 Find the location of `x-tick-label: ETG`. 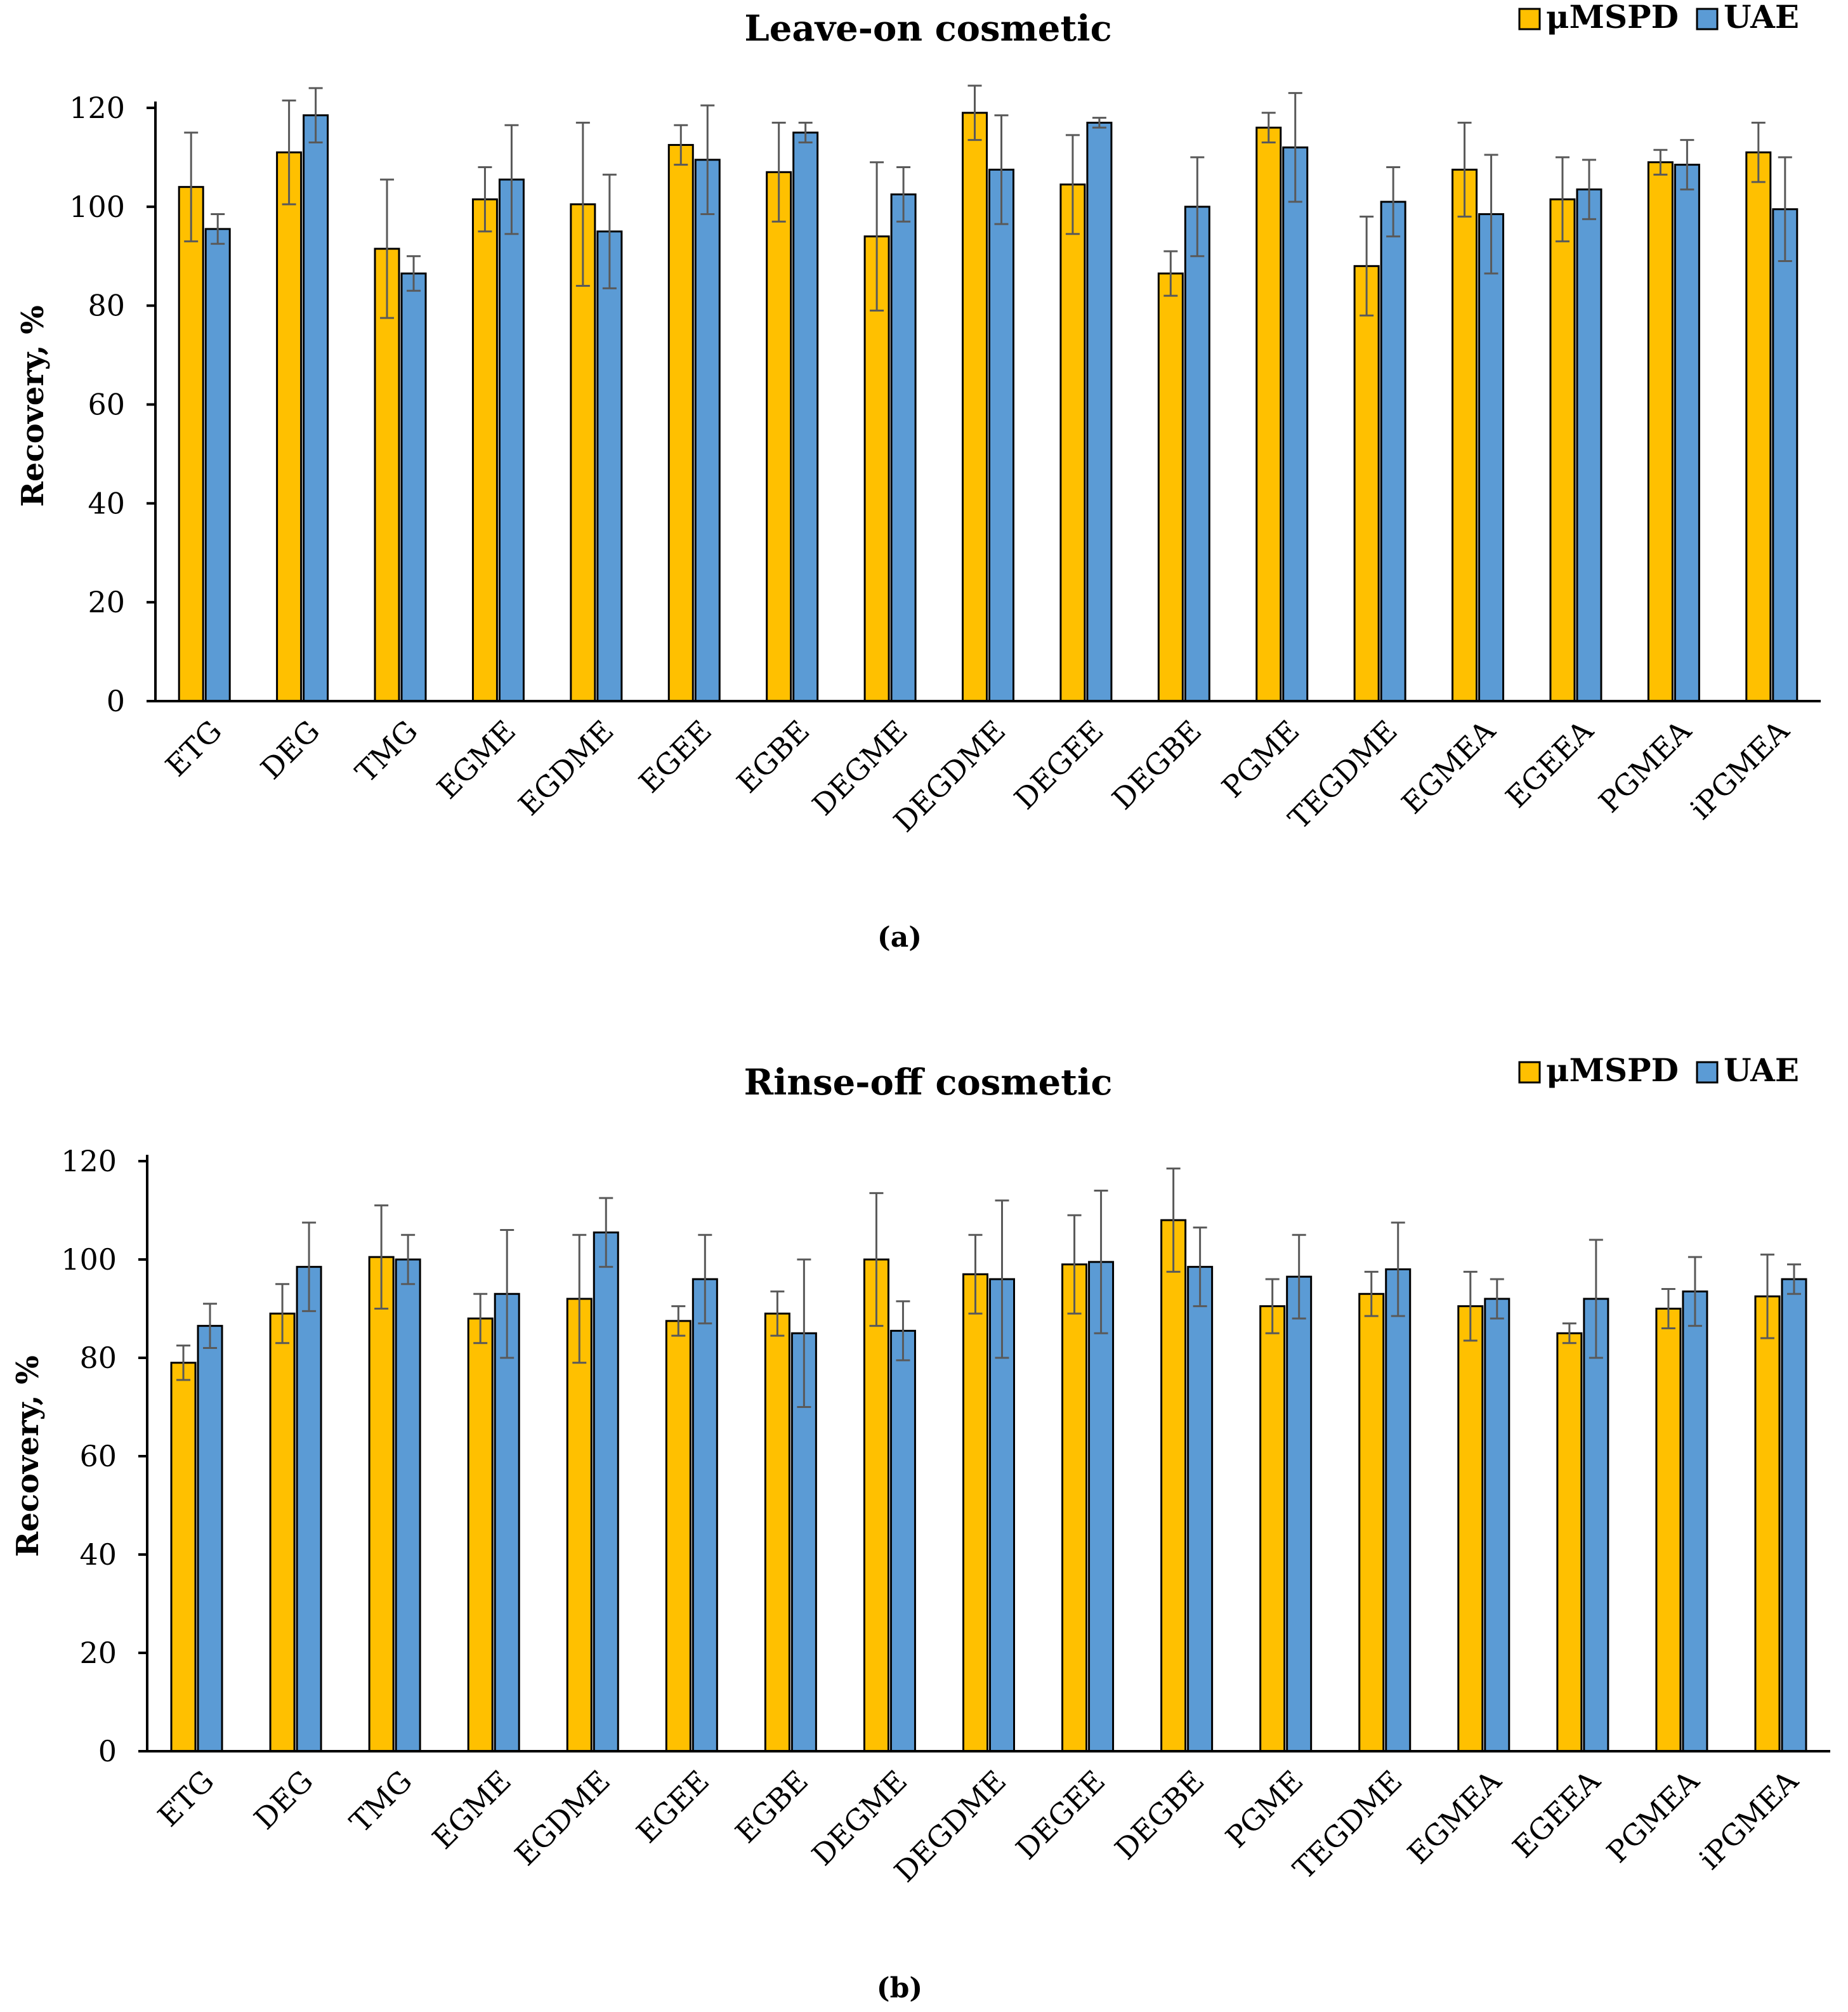

x-tick-label: ETG is located at coordinates (193, 749).